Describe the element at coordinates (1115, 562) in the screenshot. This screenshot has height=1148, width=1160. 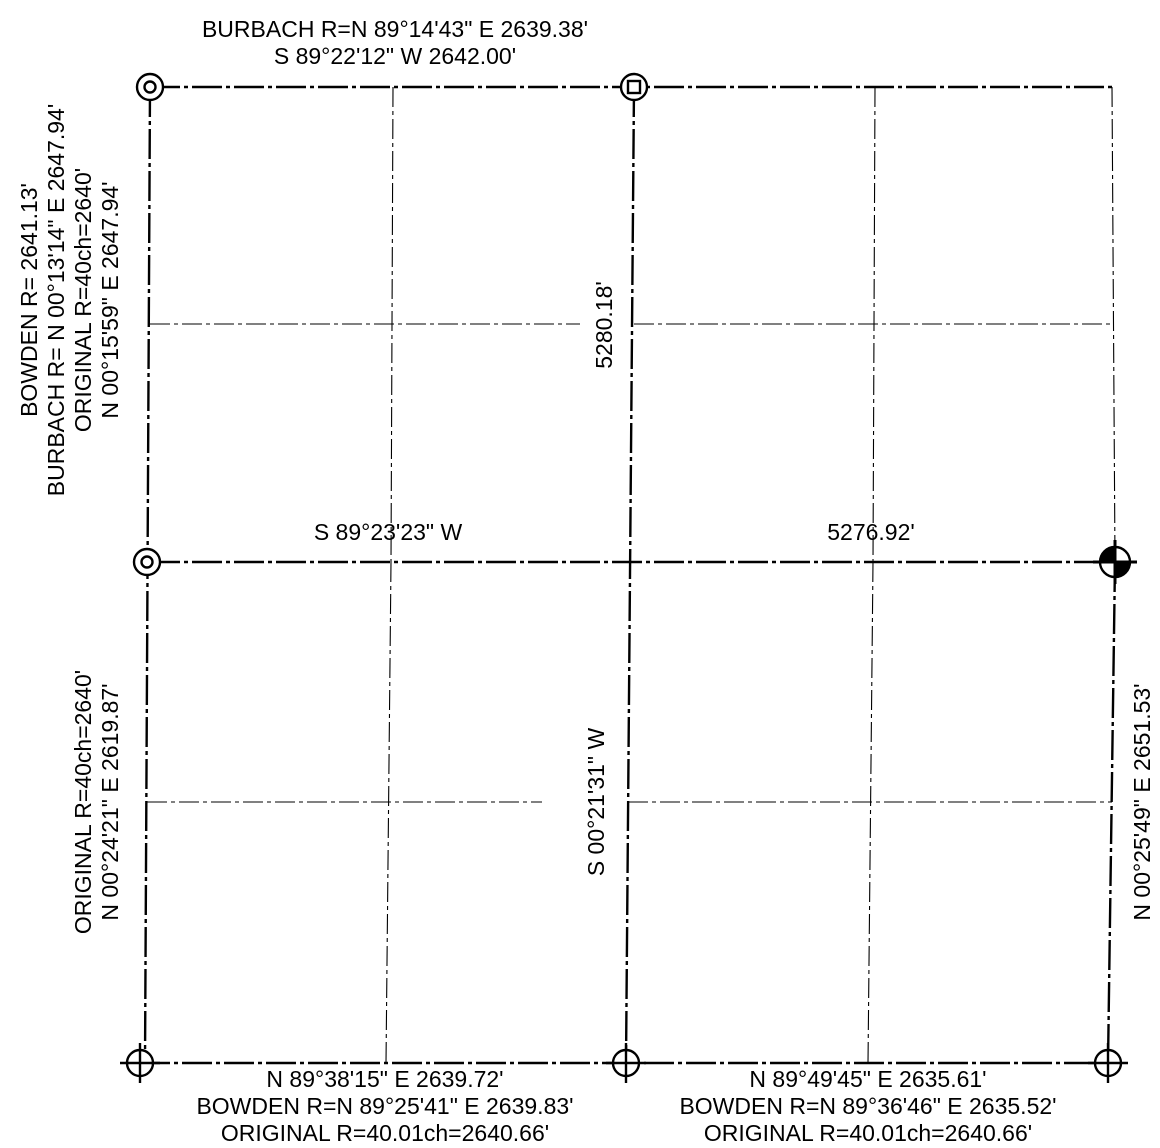
I see `quartered-filled-circle-icon` at that location.